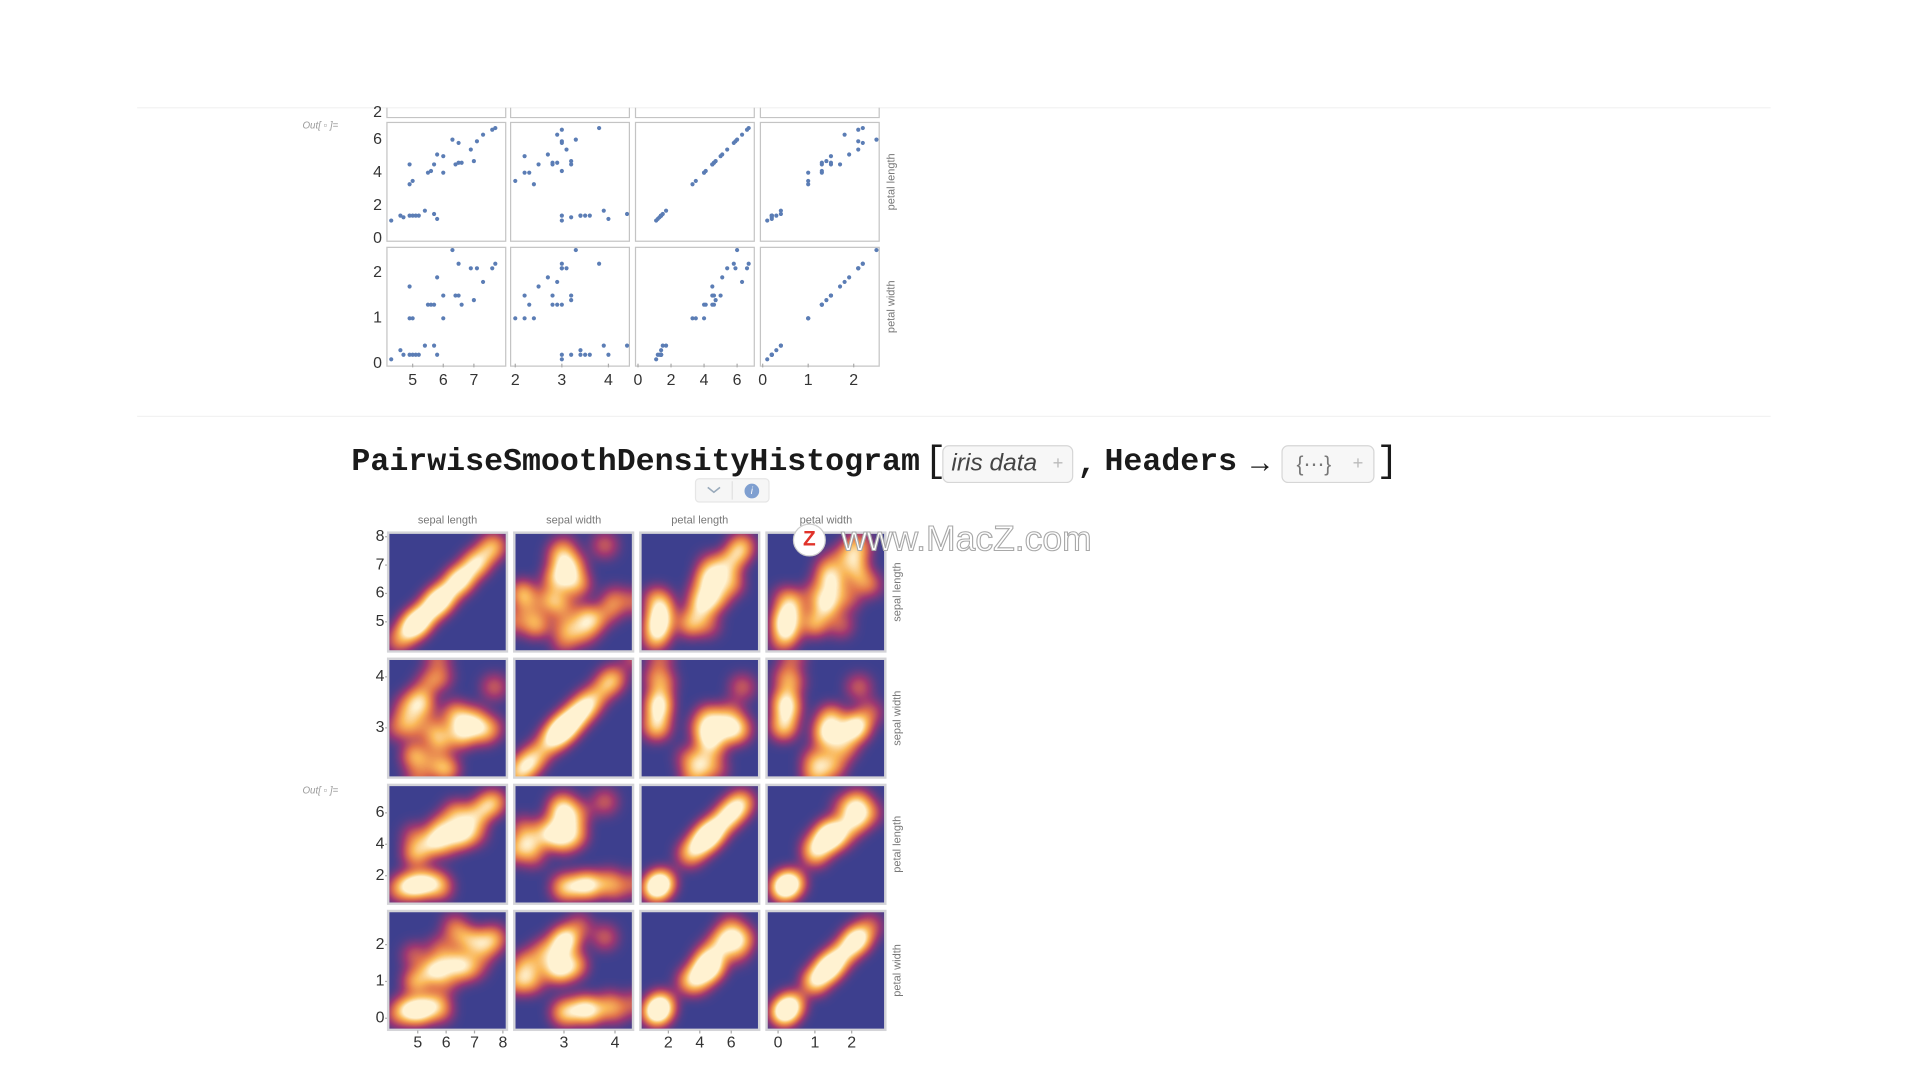 The width and height of the screenshot is (1920, 1080). I want to click on value-box, so click(1328, 464).